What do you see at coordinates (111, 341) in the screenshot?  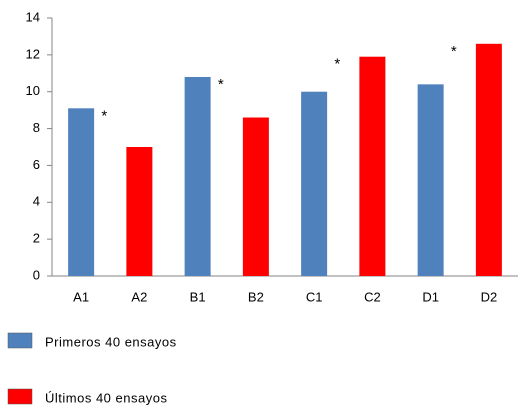 I see `legend-label: Primeros 40 ensayos` at bounding box center [111, 341].